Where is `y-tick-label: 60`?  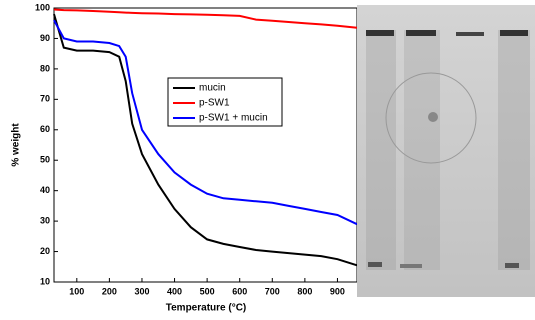 y-tick-label: 60 is located at coordinates (45, 129).